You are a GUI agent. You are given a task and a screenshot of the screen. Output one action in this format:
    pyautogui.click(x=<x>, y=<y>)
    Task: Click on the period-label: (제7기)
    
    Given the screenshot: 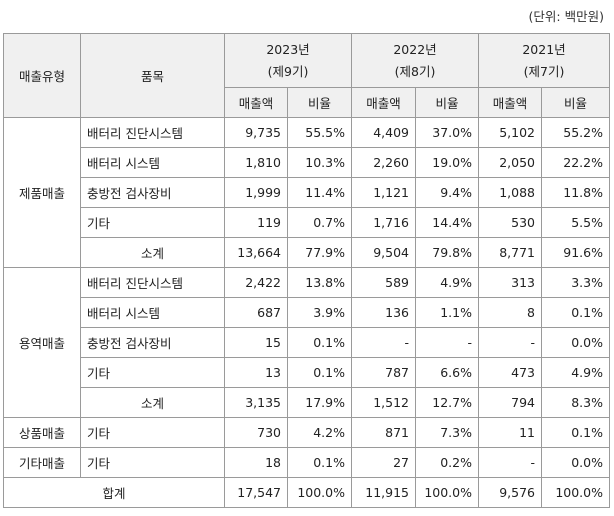 What is the action you would take?
    pyautogui.click(x=544, y=71)
    